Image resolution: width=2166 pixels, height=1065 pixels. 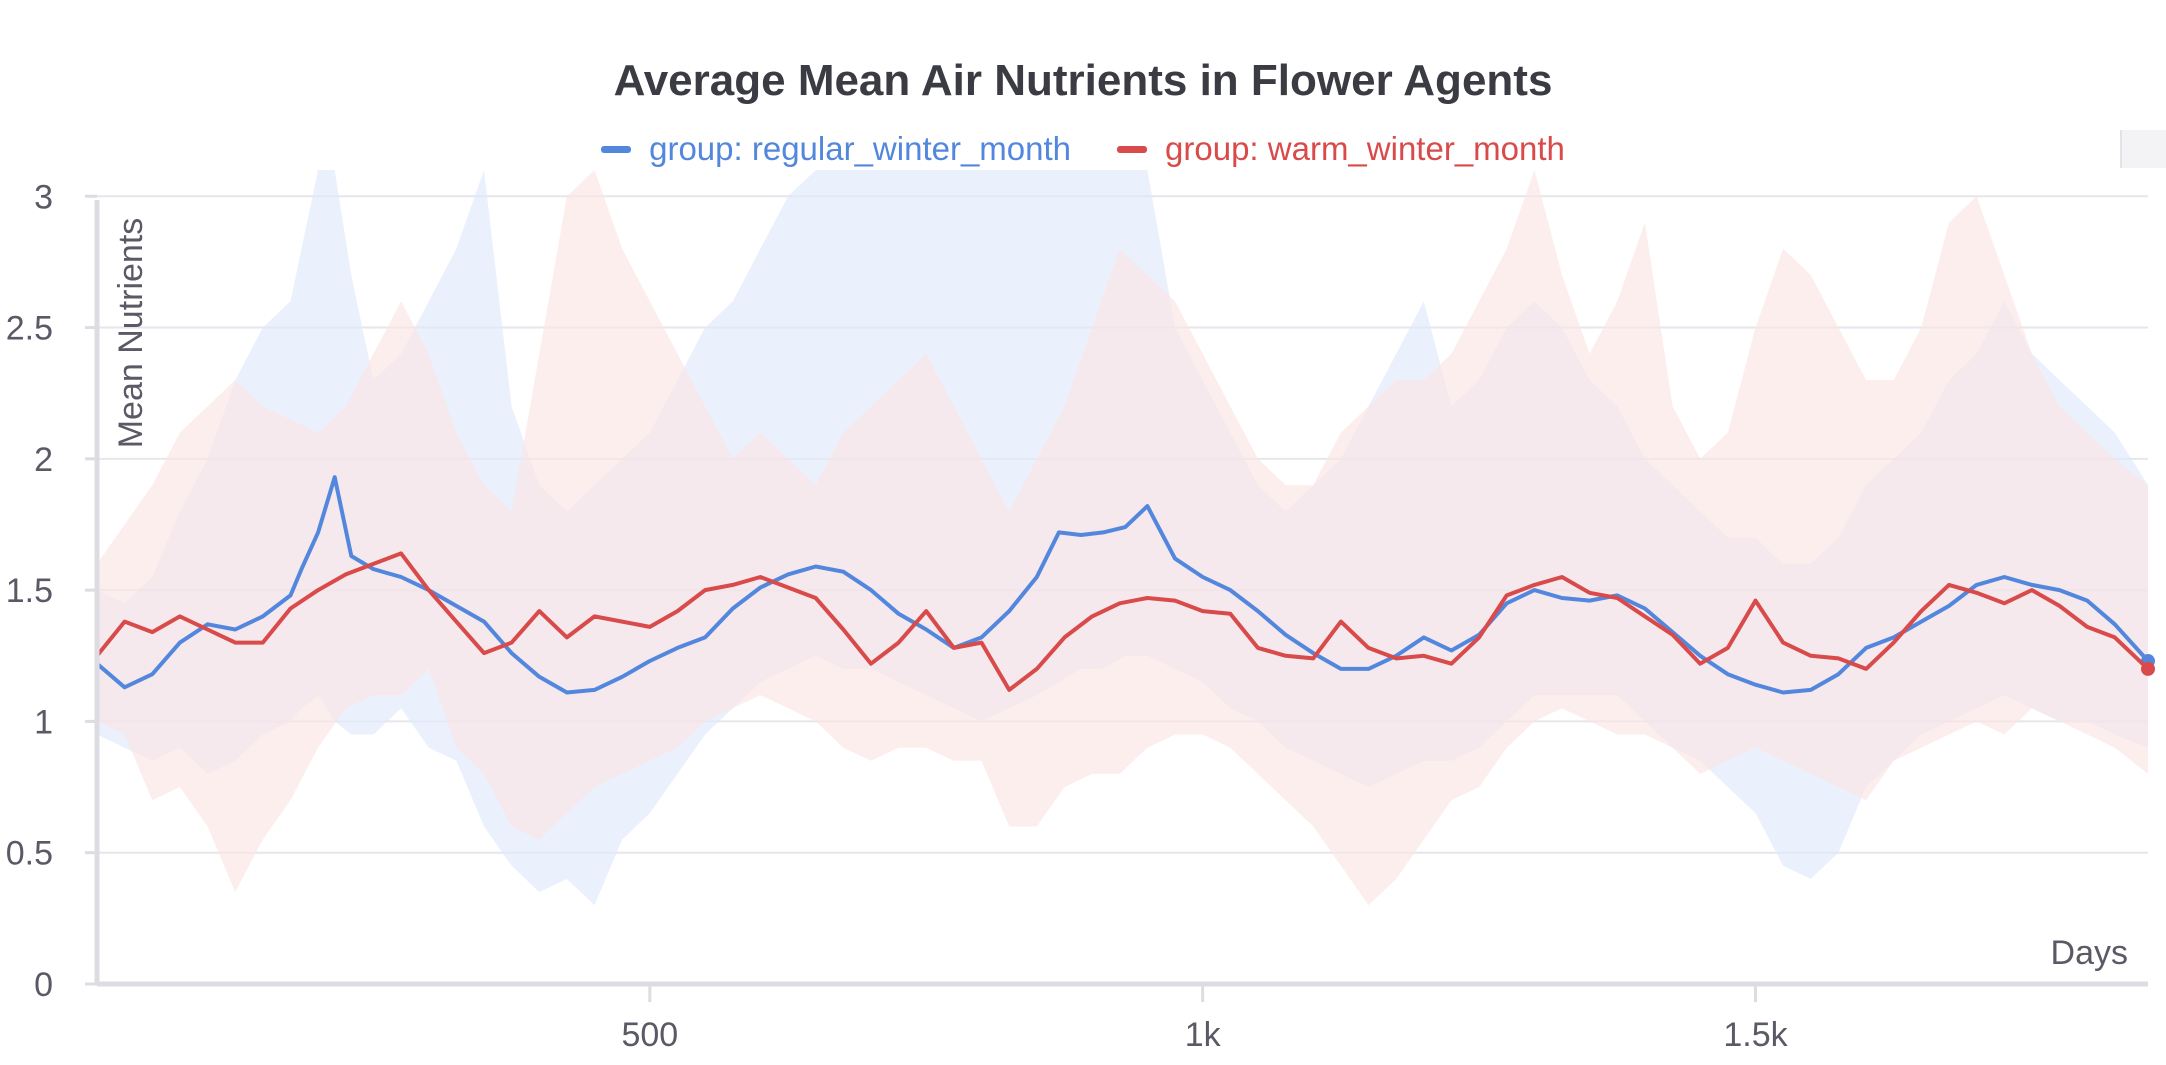 What do you see at coordinates (43, 197) in the screenshot?
I see `y-tick-label-6: 3` at bounding box center [43, 197].